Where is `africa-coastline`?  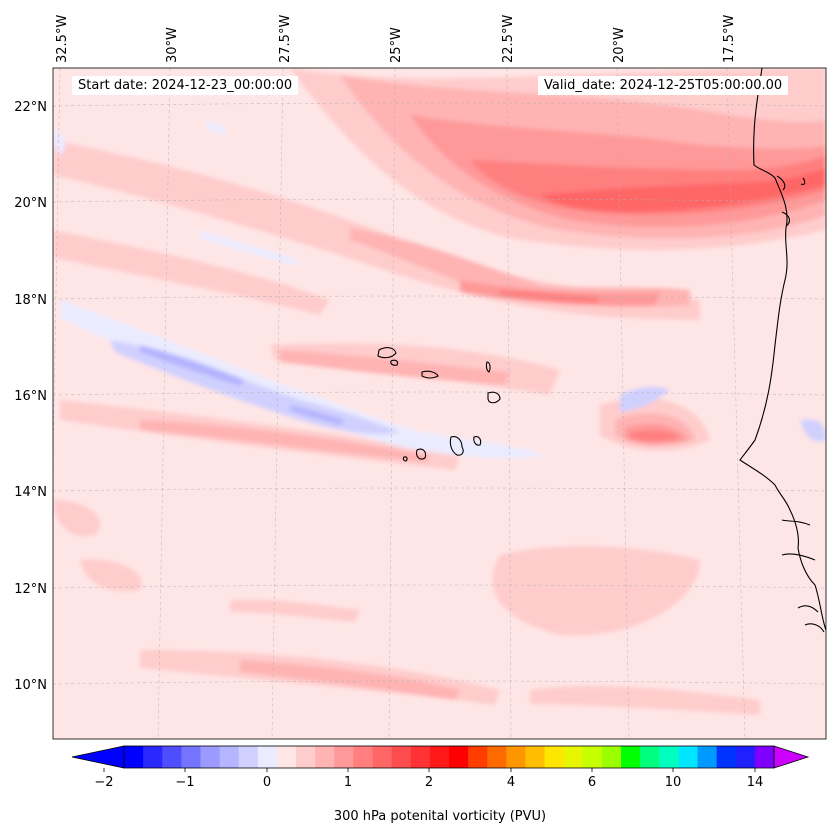 africa-coastline is located at coordinates (782, 349).